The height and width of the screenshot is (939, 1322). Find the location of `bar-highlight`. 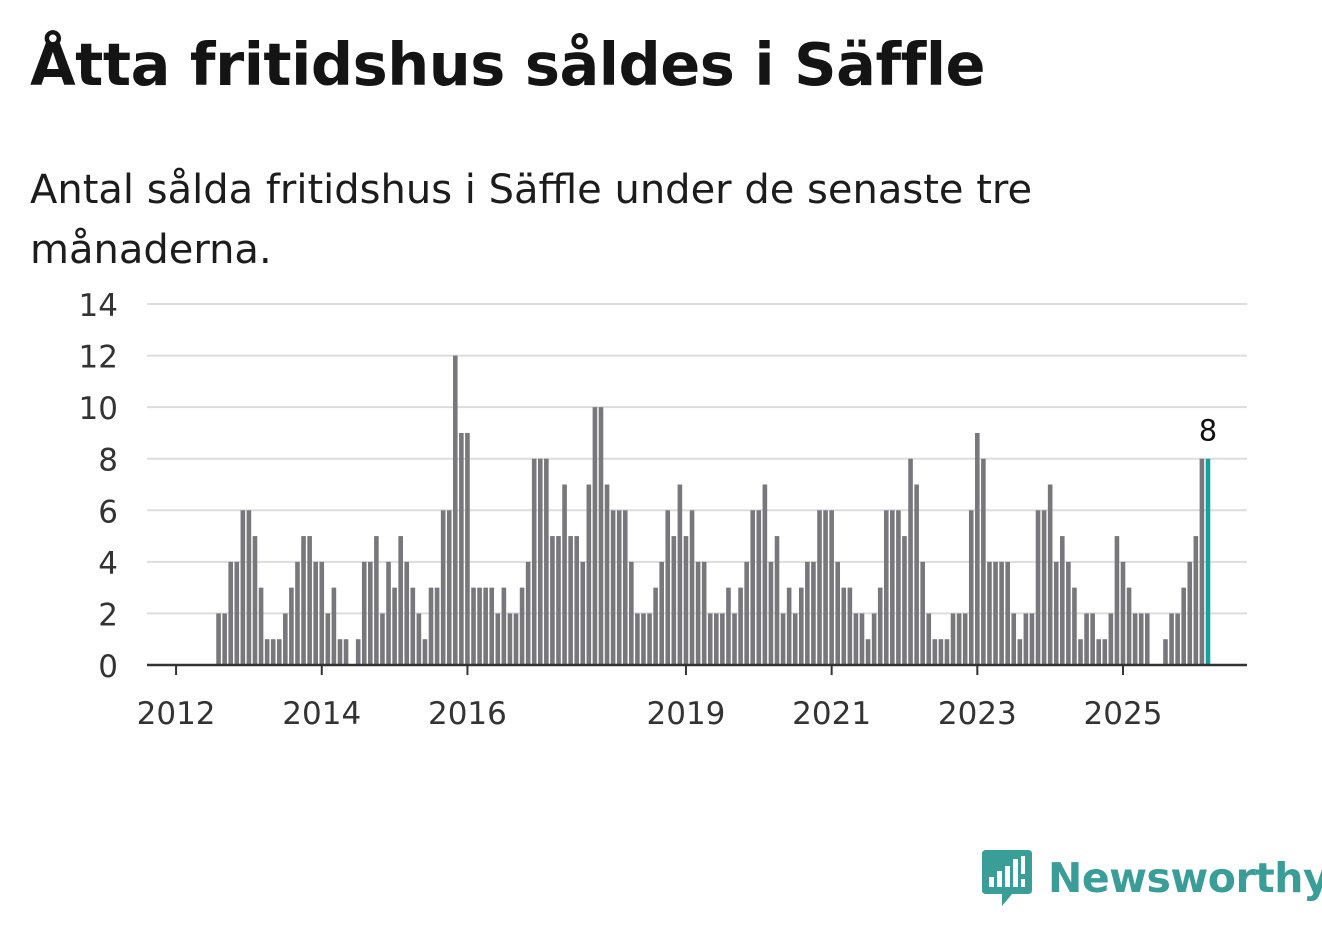

bar-highlight is located at coordinates (1208, 561).